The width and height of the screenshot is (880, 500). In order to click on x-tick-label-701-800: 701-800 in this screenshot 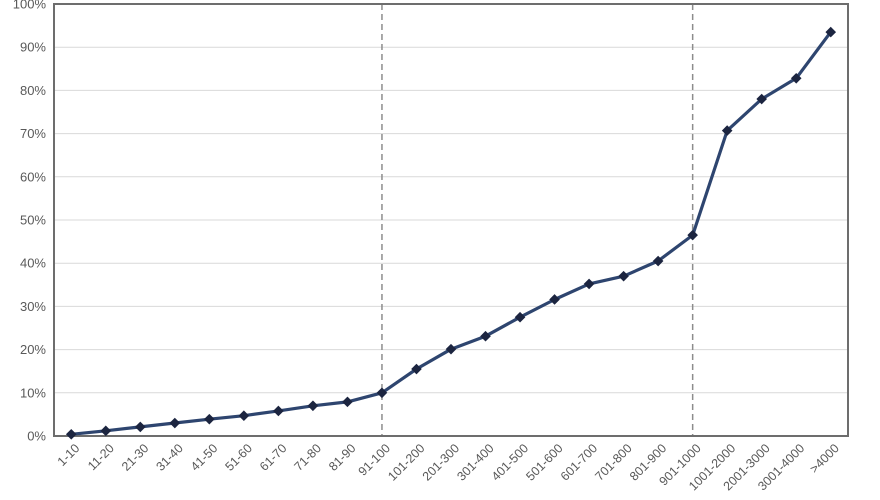, I will do `click(613, 462)`.